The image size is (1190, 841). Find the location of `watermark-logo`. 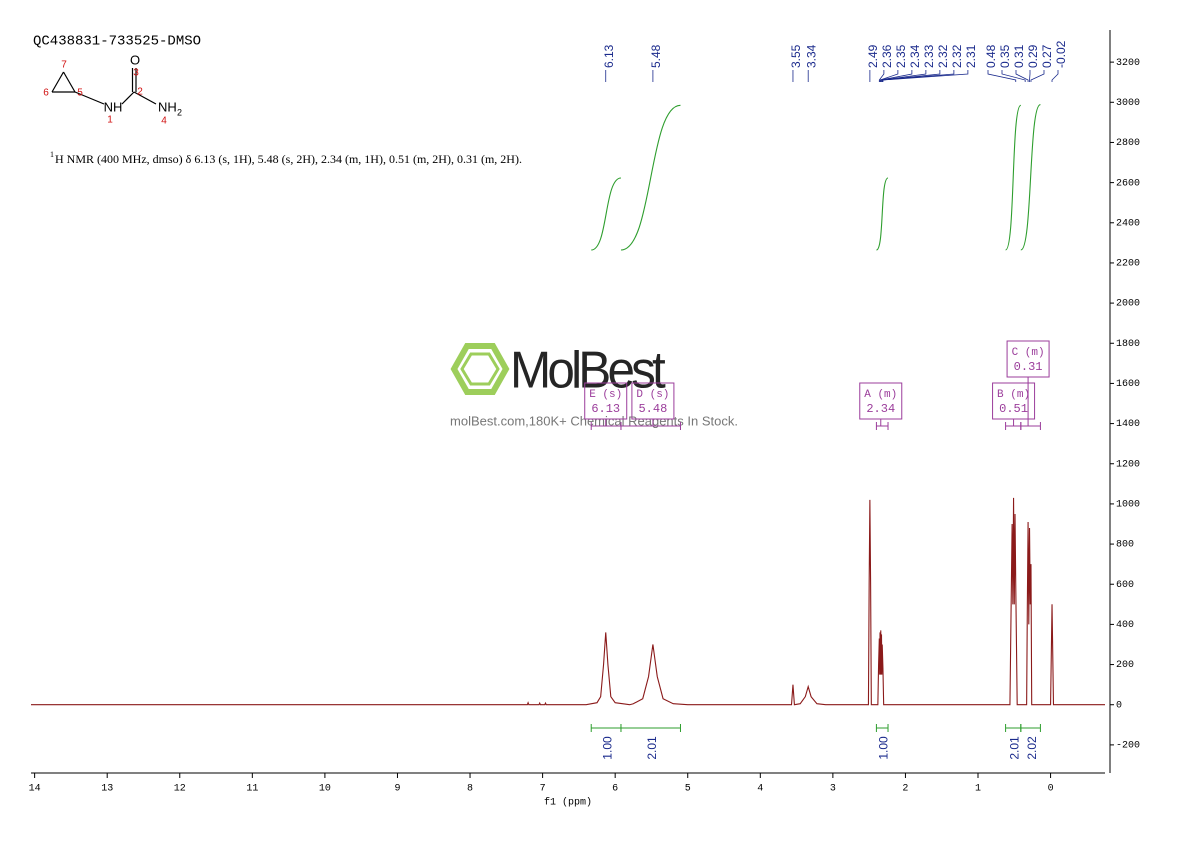

watermark-logo is located at coordinates (480, 369).